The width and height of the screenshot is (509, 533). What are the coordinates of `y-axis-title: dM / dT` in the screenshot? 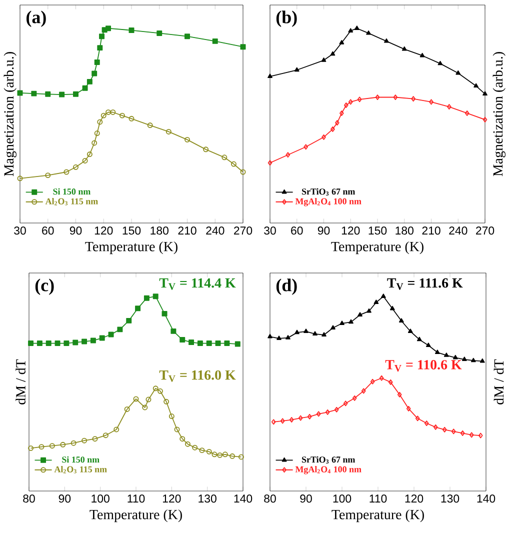 It's located at (21, 381).